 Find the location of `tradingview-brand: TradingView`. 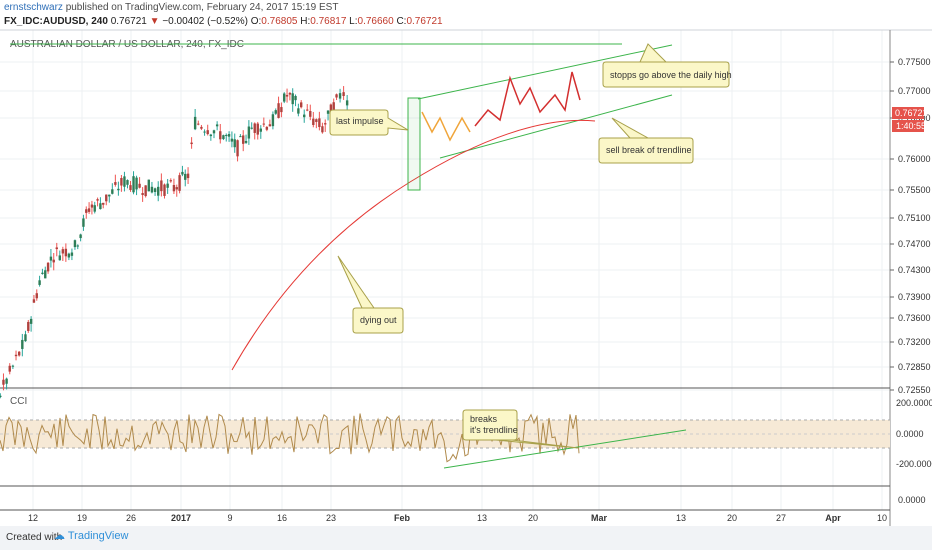

tradingview-brand: TradingView is located at coordinates (98, 536).